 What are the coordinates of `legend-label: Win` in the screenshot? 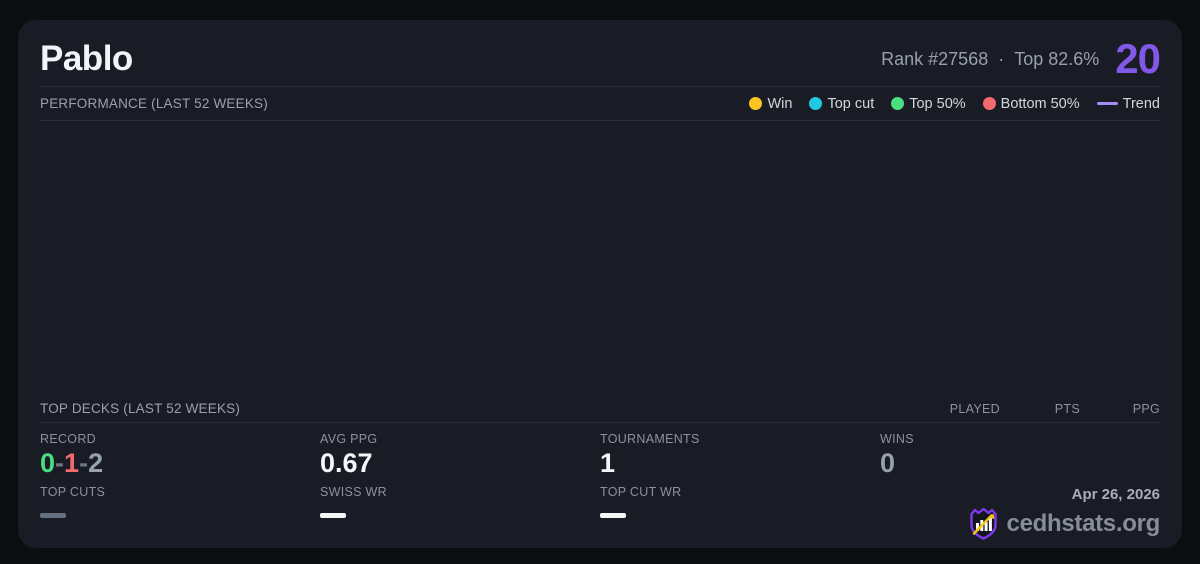 It's located at (780, 103).